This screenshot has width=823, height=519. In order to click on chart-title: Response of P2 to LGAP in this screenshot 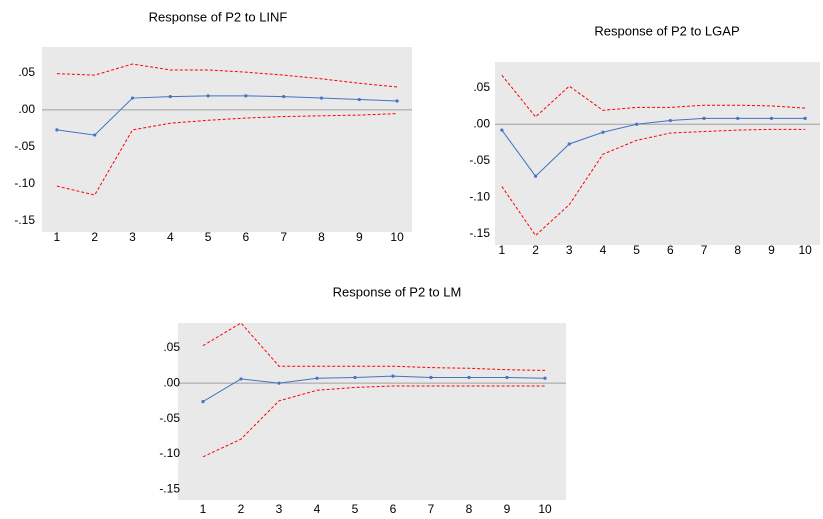, I will do `click(666, 30)`.